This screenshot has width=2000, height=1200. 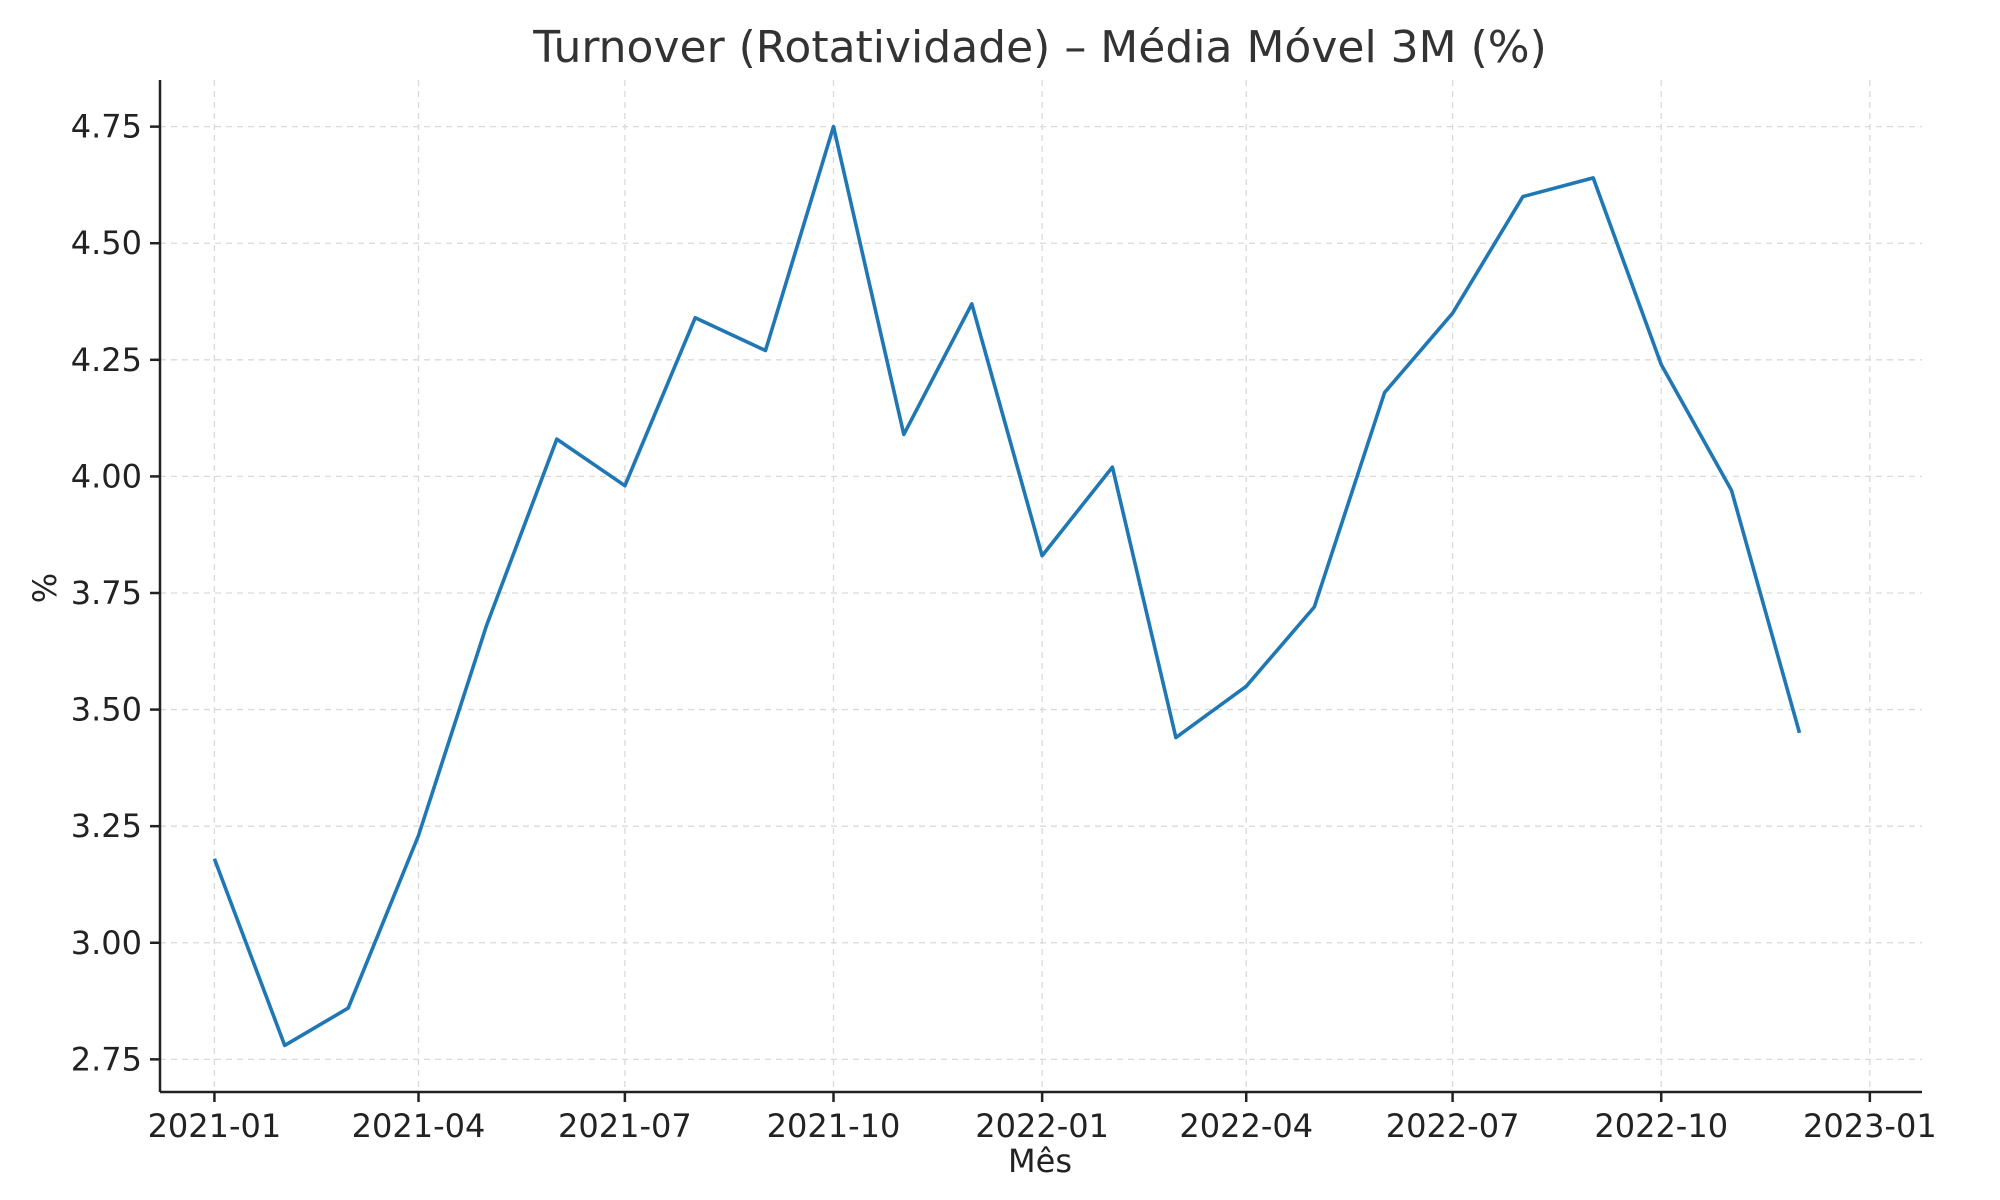 I want to click on y-tick-label: 3.00, so click(x=106, y=943).